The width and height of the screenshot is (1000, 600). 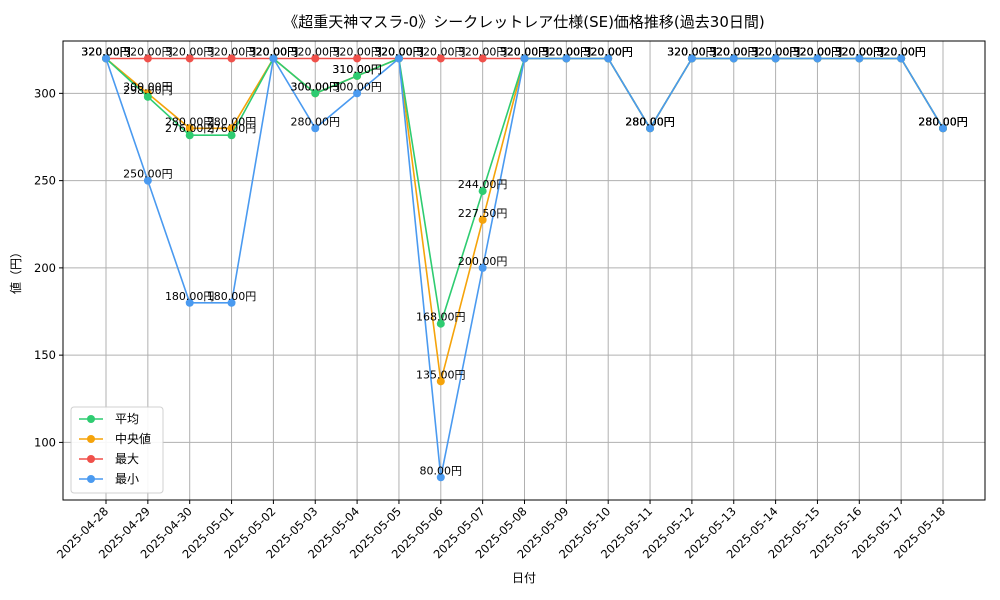 I want to click on y-axis-ticks: 100 150 200 250 300, so click(x=48, y=267).